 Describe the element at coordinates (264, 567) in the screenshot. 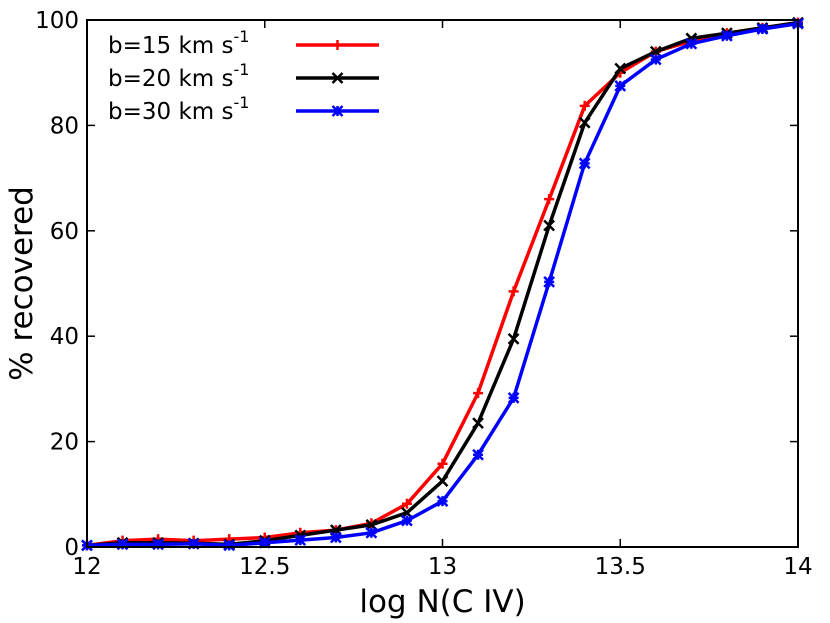

I see `x-tick-label: 12.5` at that location.